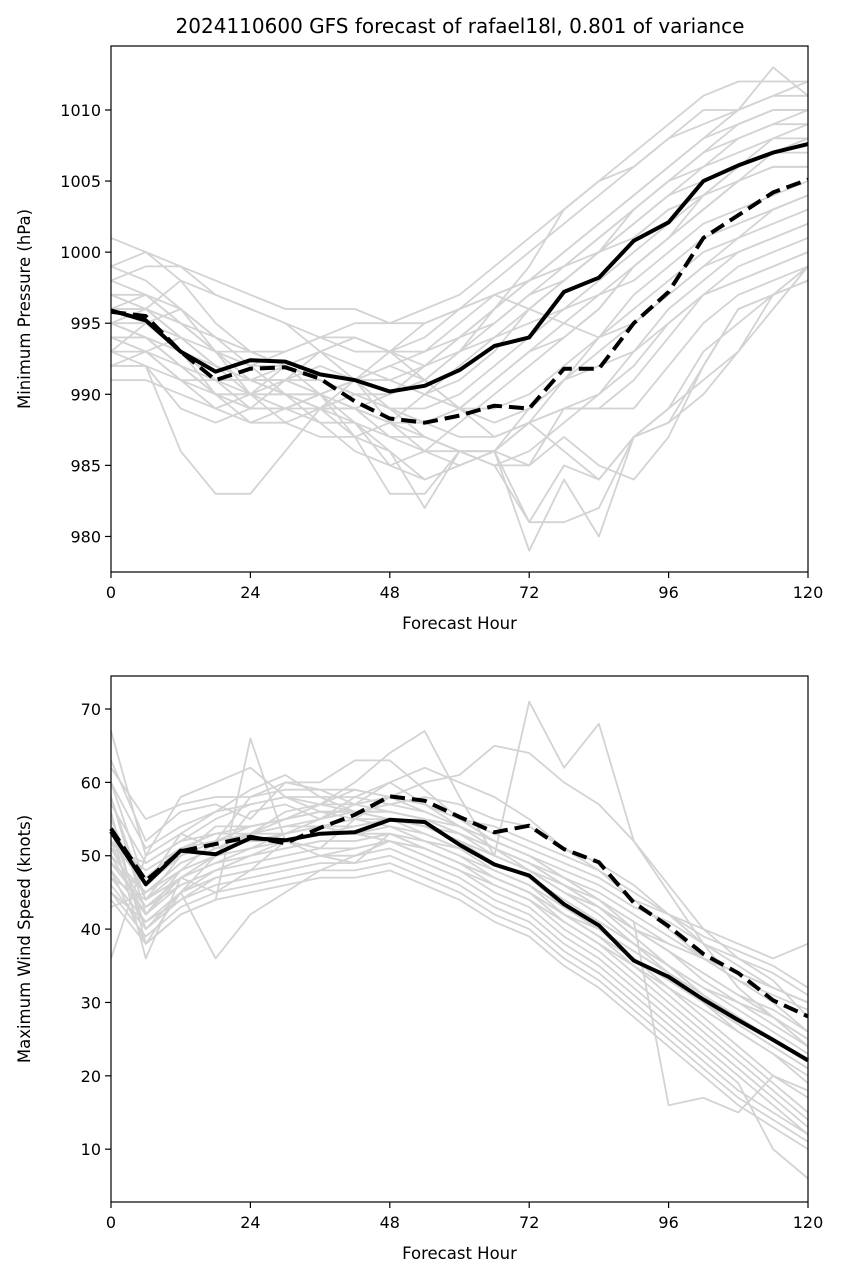 Image resolution: width=843 pixels, height=1279 pixels. Describe the element at coordinates (91, 1149) in the screenshot. I see `wind-y-tick-label: 10` at that location.